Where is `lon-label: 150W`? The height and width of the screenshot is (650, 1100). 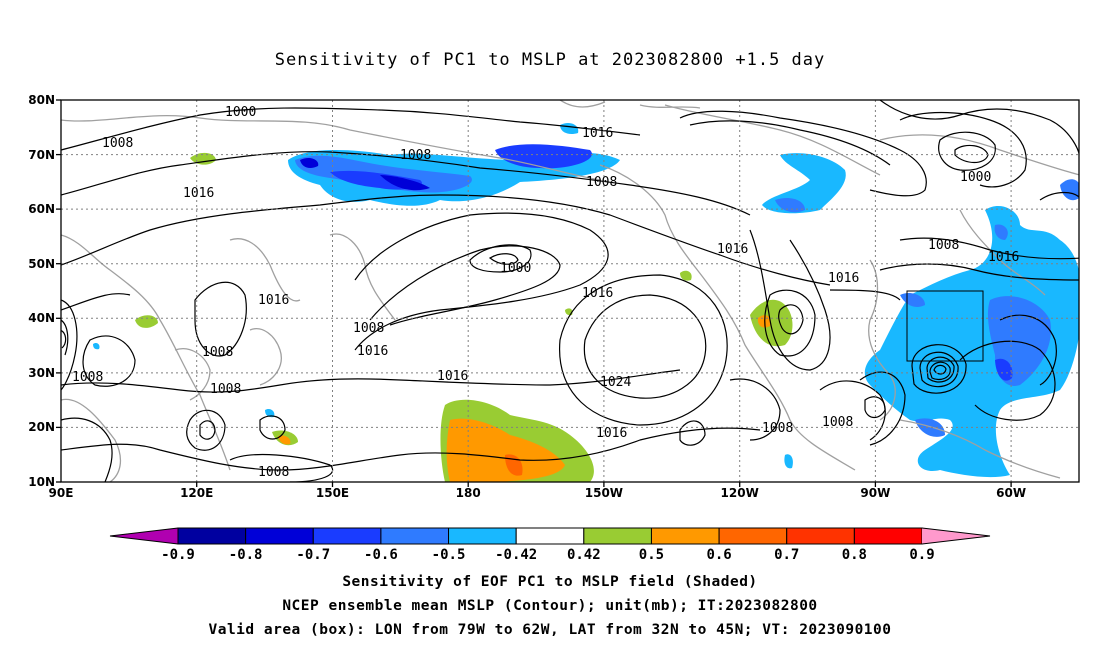 lon-label: 150W is located at coordinates (604, 493).